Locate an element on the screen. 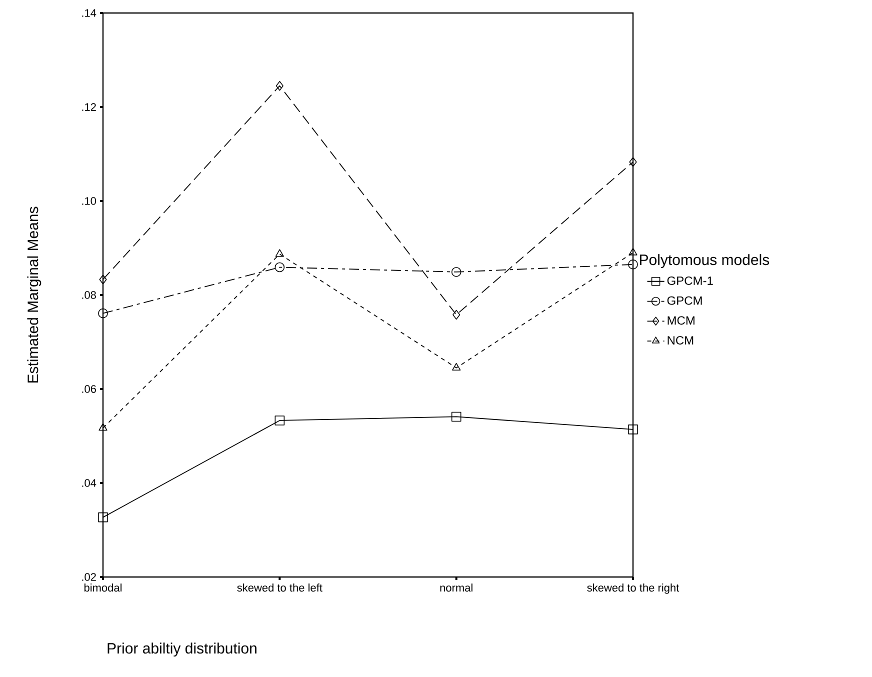 This screenshot has width=872, height=677. legend-label: NCM is located at coordinates (681, 340).